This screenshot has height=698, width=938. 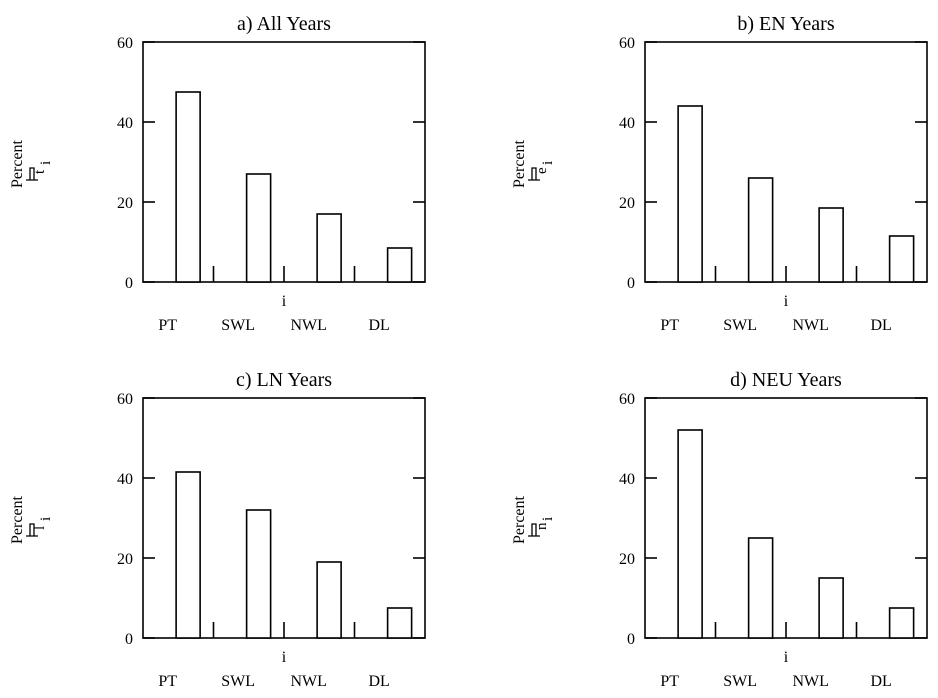 What do you see at coordinates (40, 171) in the screenshot?
I see `y-symbol-letter: t` at bounding box center [40, 171].